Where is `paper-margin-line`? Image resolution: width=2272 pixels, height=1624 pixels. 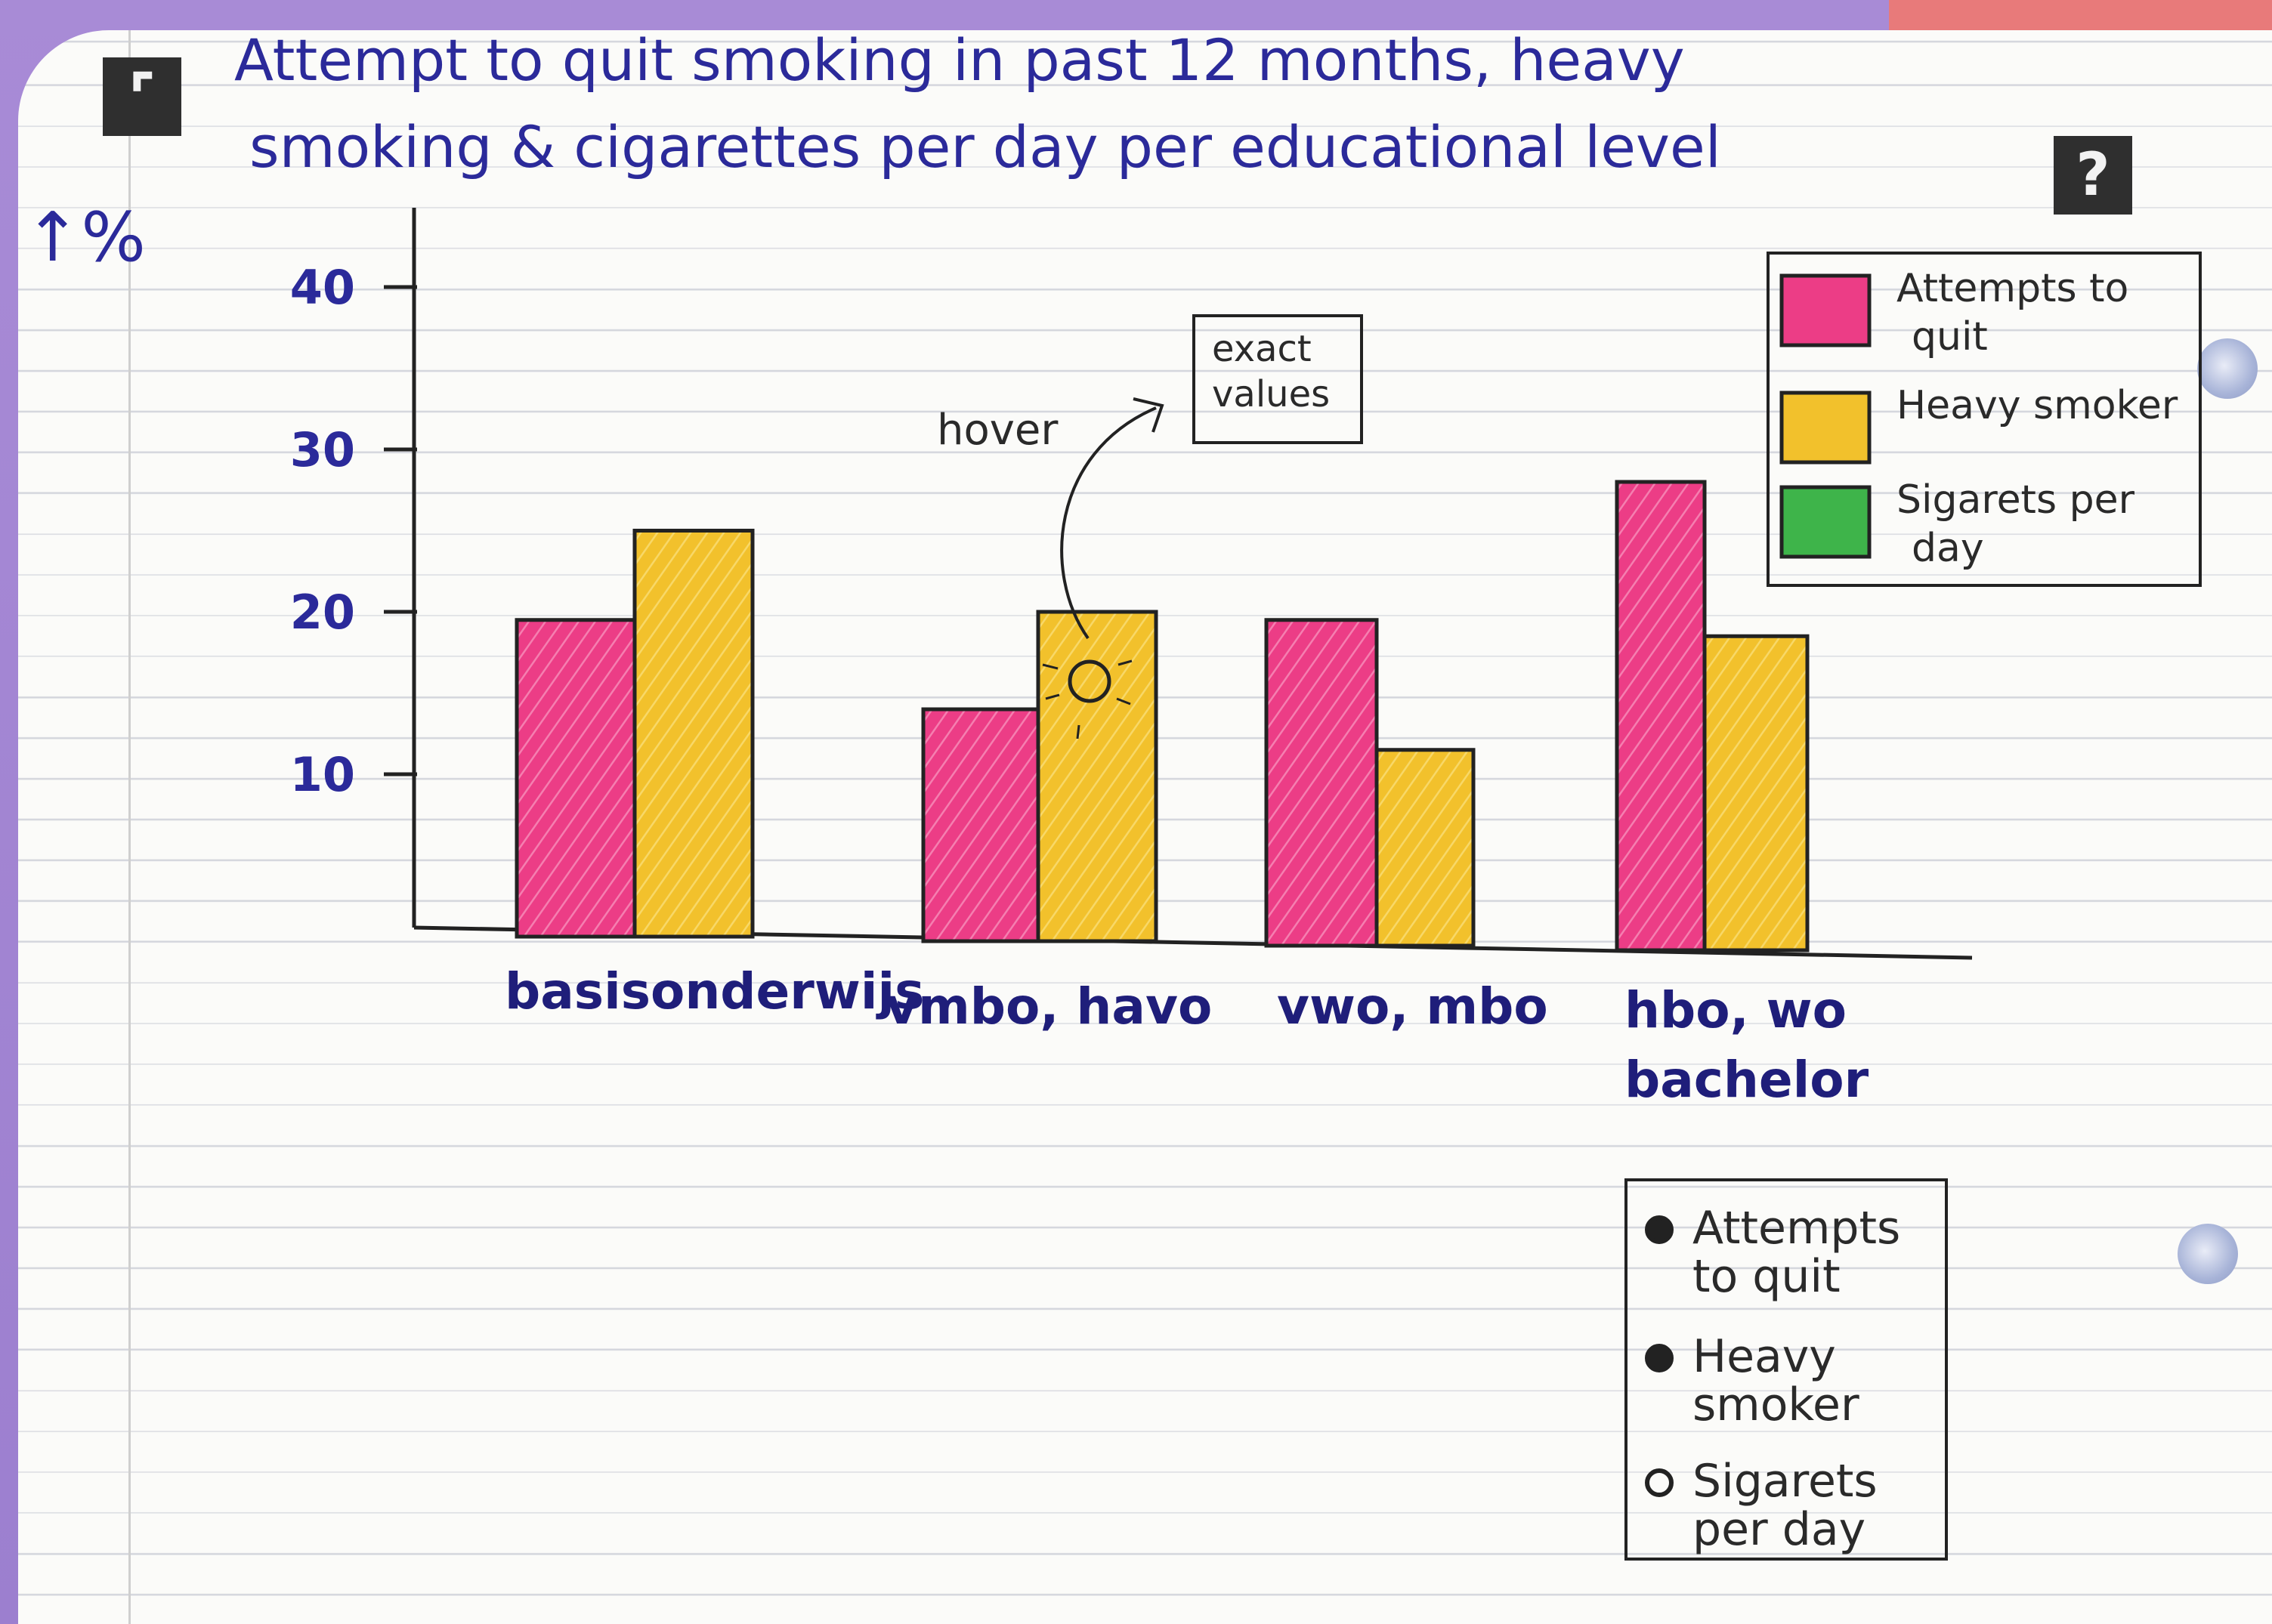 paper-margin-line is located at coordinates (129, 827).